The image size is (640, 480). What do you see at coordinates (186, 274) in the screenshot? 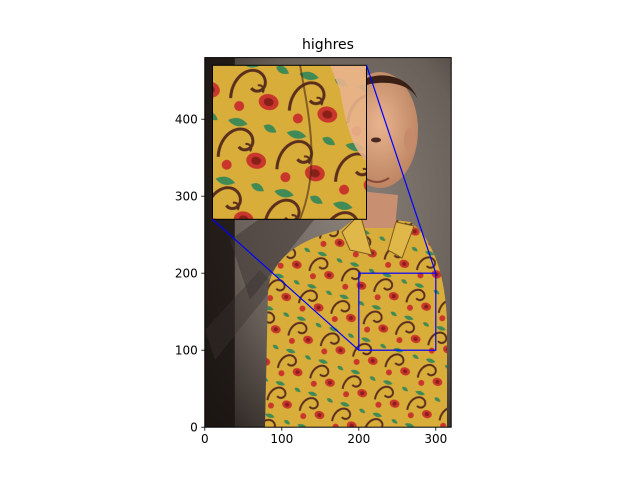
I see `y-tick-label: 200` at bounding box center [186, 274].